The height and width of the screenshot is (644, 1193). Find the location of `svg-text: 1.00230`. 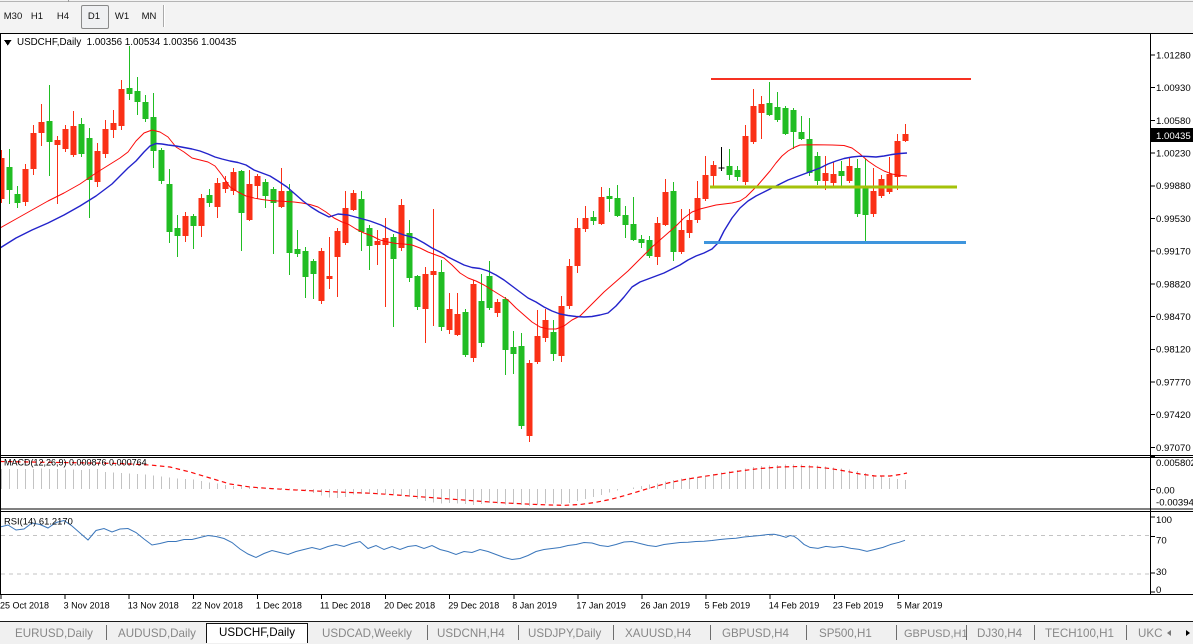

svg-text: 1.00230 is located at coordinates (1173, 154).